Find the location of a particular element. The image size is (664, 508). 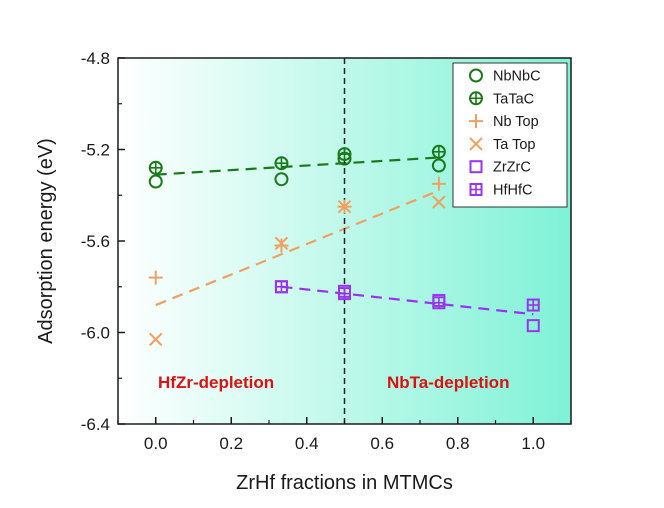

x-tick-label-4: 0.8 is located at coordinates (458, 443).